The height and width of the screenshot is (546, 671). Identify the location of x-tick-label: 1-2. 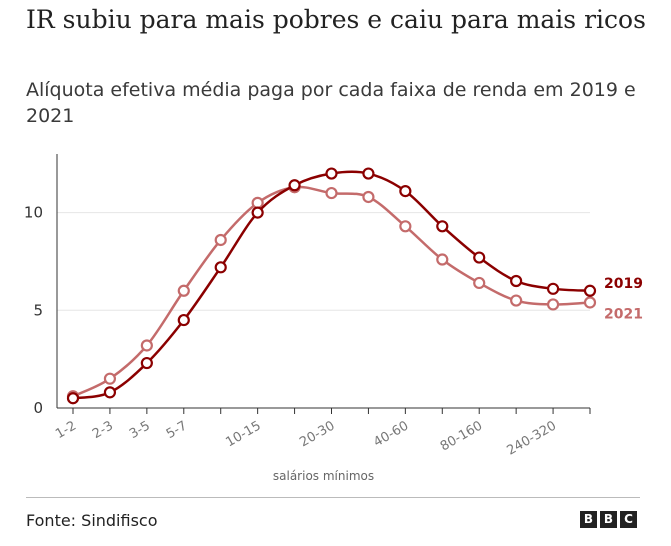
(66, 430).